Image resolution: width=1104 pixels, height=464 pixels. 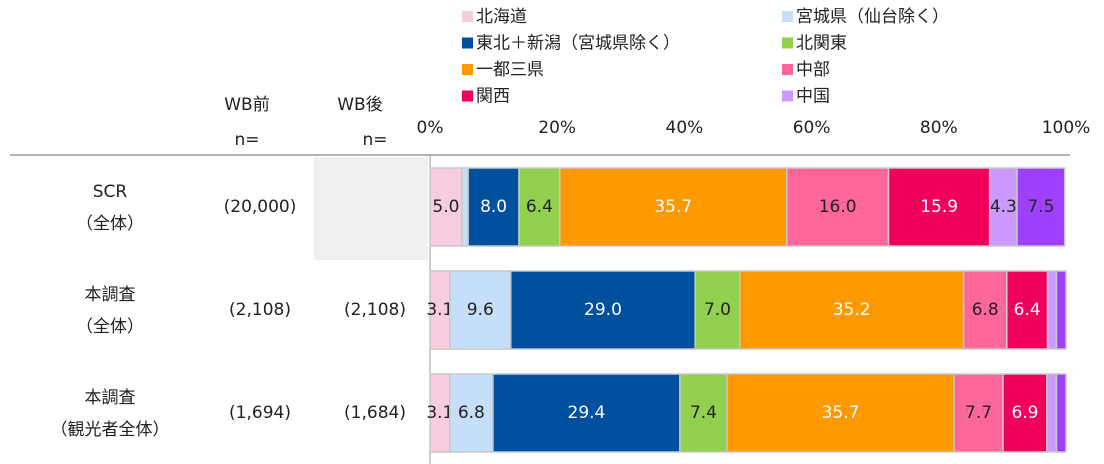 I want to click on data-label: 29.4, so click(x=587, y=413).